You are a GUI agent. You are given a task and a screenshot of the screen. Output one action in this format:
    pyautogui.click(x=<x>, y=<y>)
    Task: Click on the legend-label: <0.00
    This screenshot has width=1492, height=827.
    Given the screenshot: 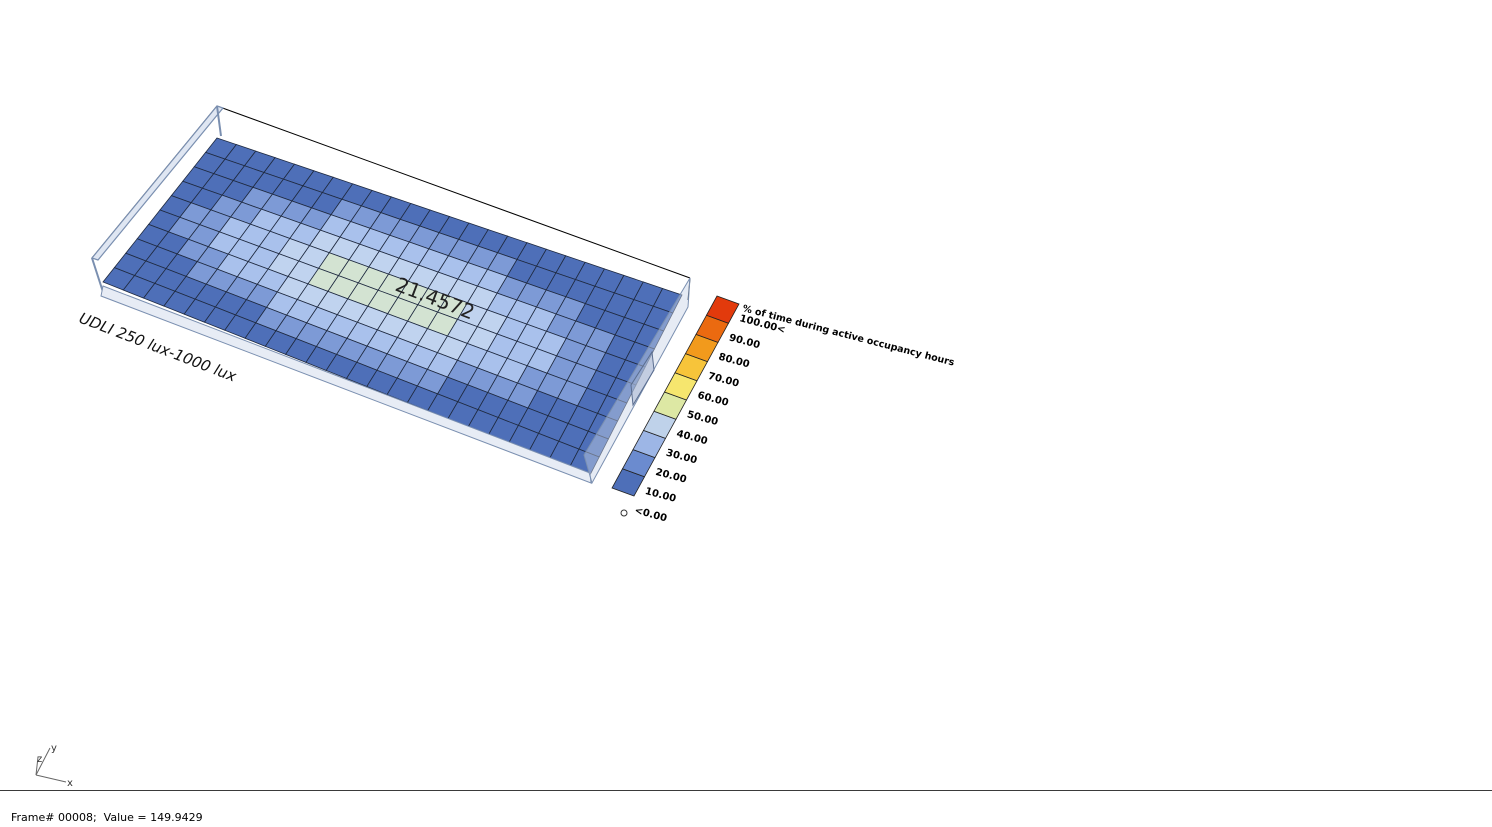 What is the action you would take?
    pyautogui.click(x=650, y=514)
    